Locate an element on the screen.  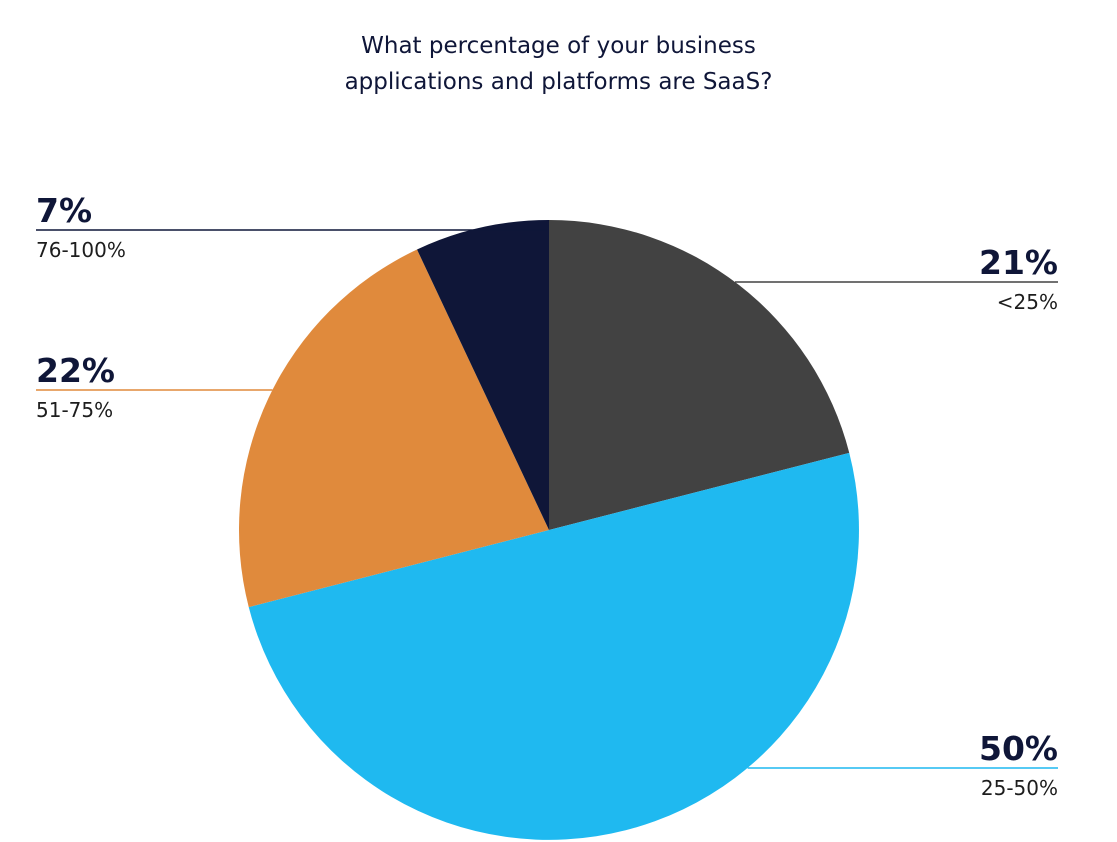
slice-category-label: 76-100% is located at coordinates (81, 250).